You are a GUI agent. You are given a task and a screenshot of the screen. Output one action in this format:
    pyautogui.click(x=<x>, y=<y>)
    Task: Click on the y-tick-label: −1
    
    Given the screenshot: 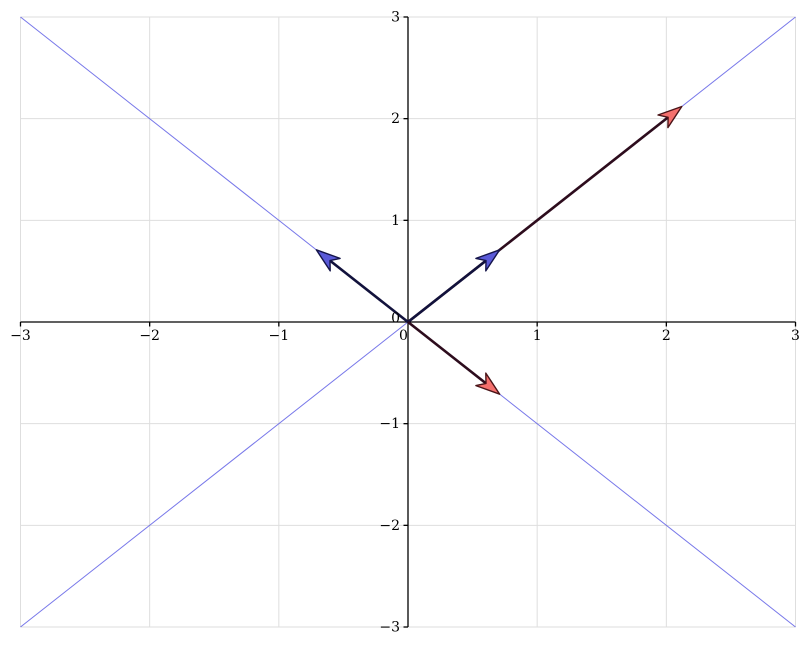 What is the action you would take?
    pyautogui.click(x=389, y=424)
    